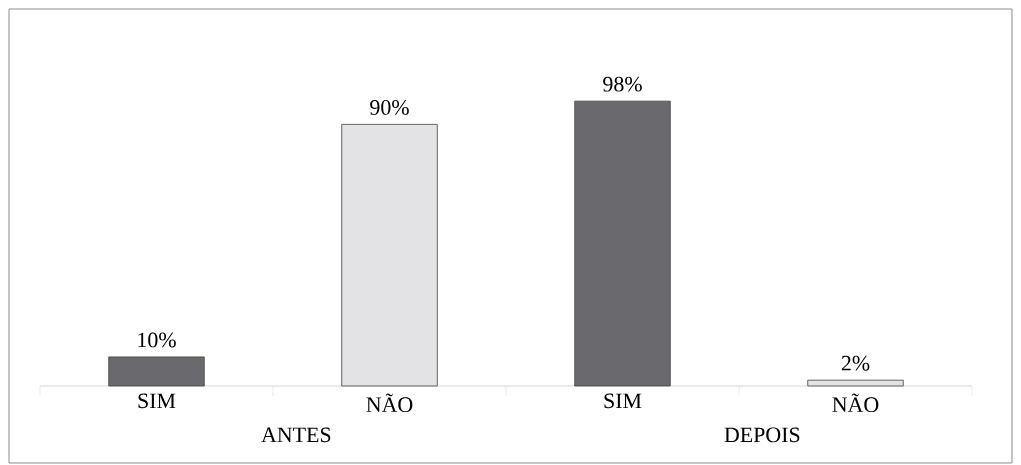  Describe the element at coordinates (296, 435) in the screenshot. I see `text: ANTES` at that location.